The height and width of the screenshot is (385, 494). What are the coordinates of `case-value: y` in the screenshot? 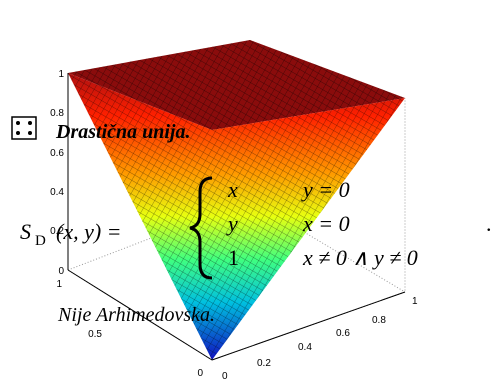 It's located at (232, 223).